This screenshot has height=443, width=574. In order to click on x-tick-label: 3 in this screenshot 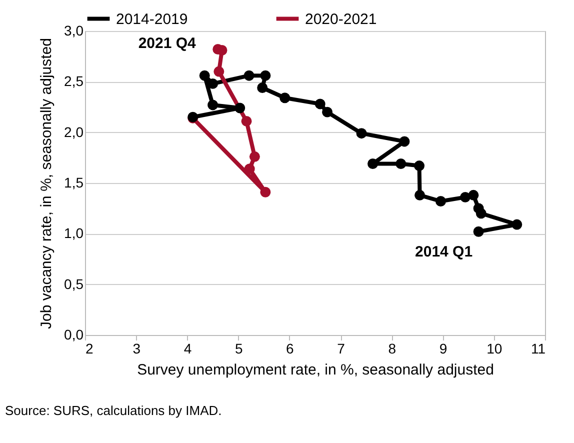, I will do `click(136, 348)`.